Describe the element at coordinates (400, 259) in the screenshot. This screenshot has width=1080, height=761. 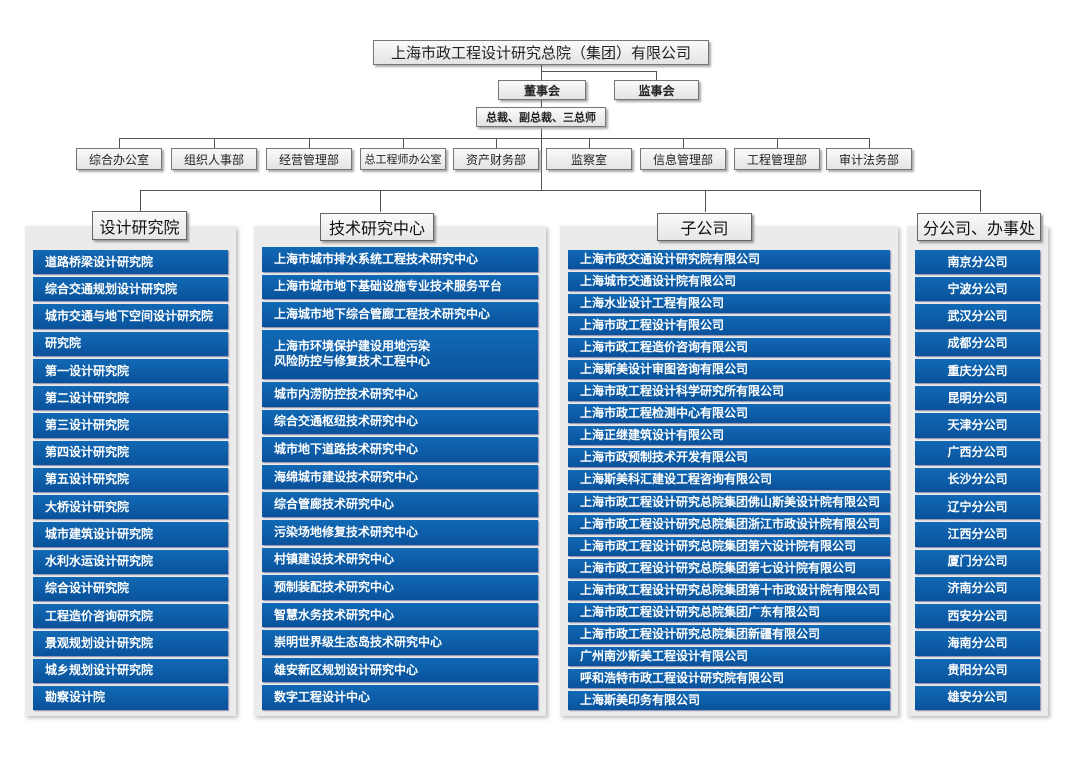
I see `org-unit-item: 上海市城市排水系统工程技术研究中心` at that location.